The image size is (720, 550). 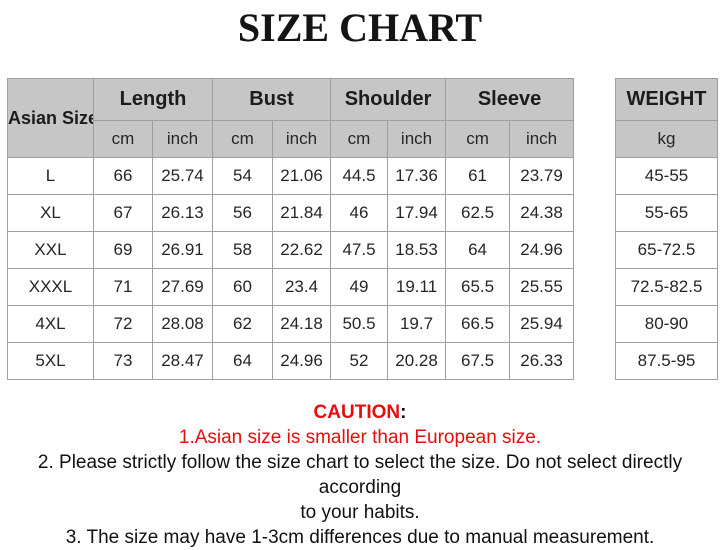 What do you see at coordinates (242, 176) in the screenshot?
I see `cell-bust-cm: 54` at bounding box center [242, 176].